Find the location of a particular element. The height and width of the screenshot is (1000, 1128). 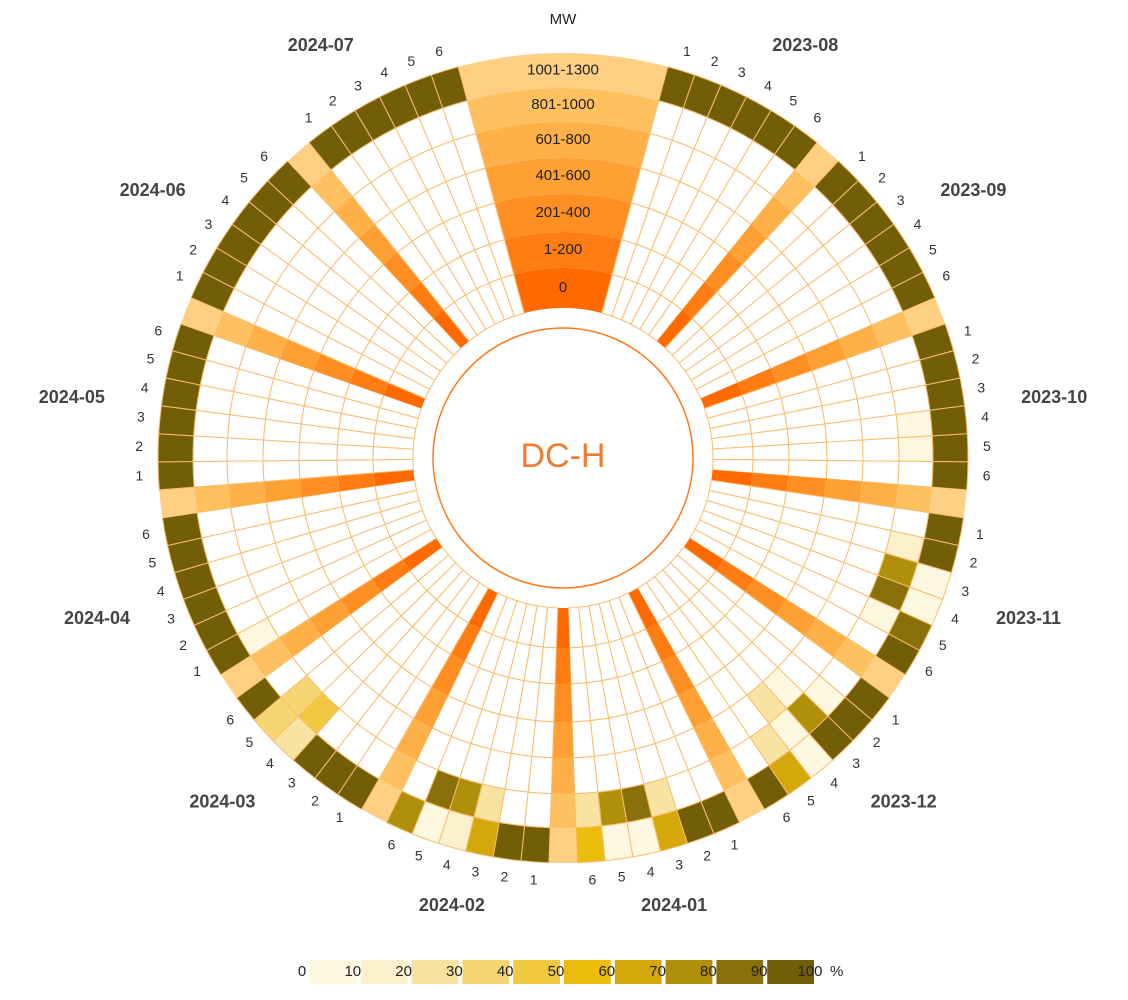

ring-label: 0 is located at coordinates (563, 287).